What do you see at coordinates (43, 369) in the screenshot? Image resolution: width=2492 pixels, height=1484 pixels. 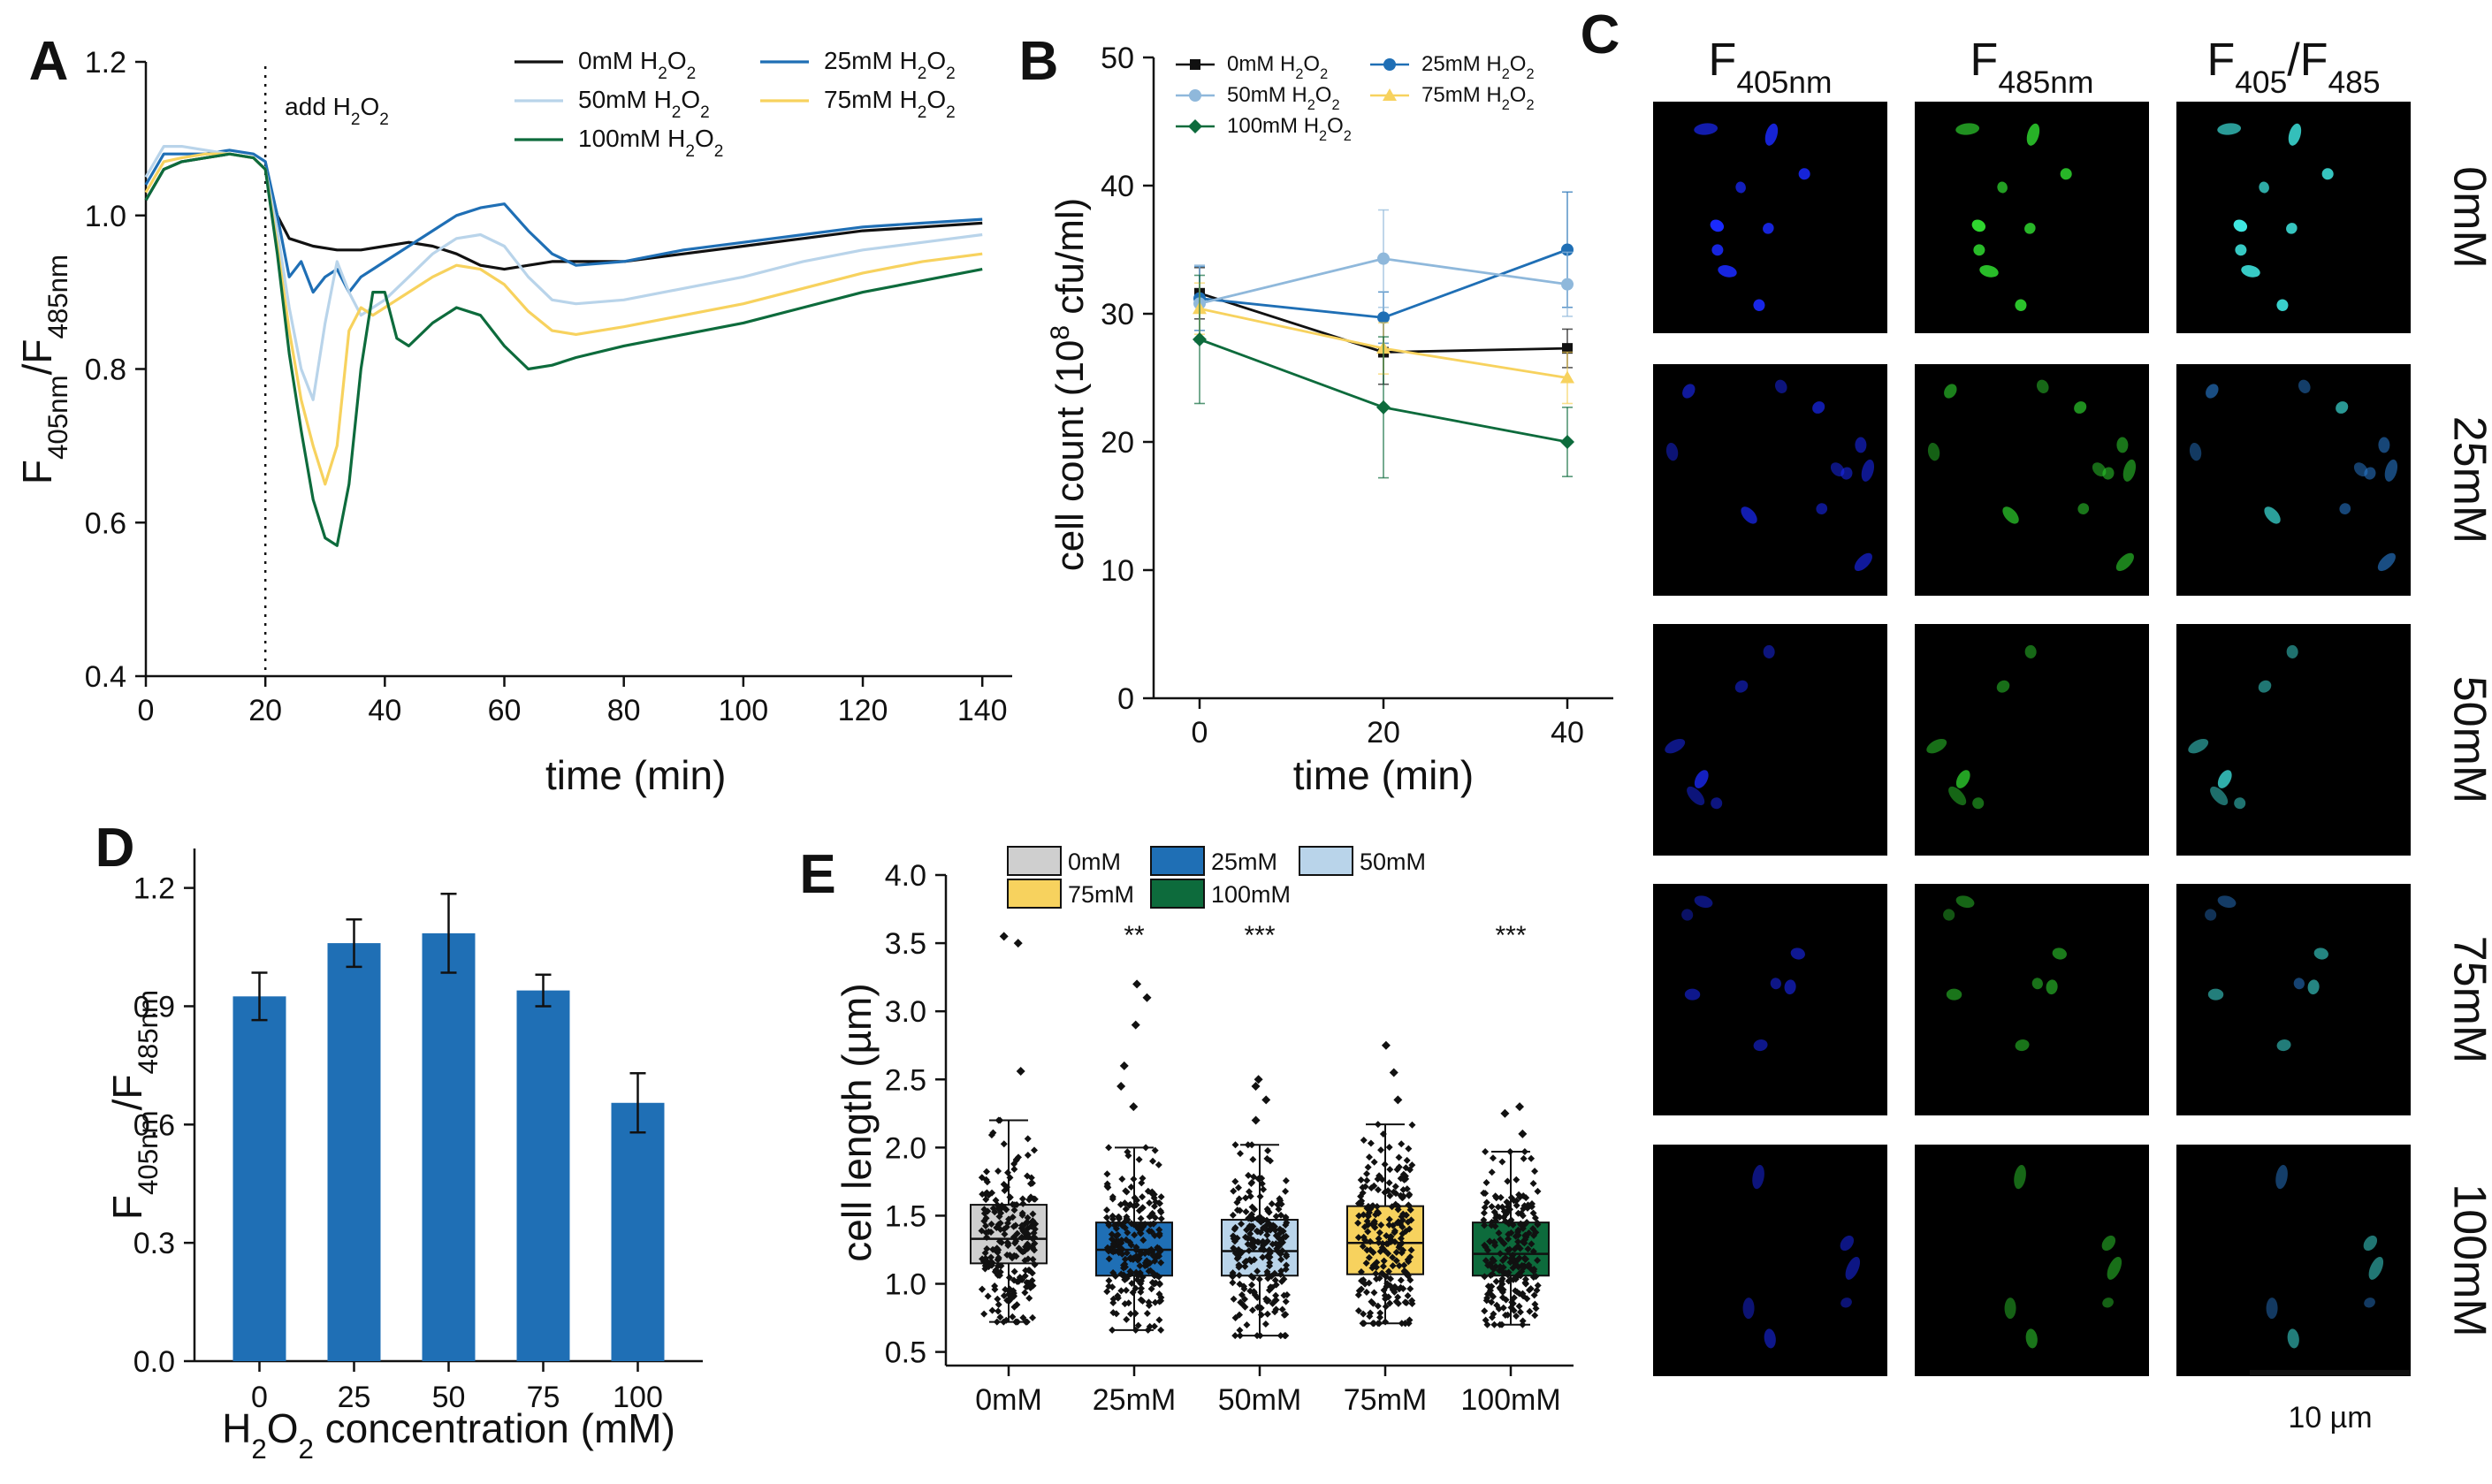 I see `y-axis-label-a: F405nm/F485nm` at bounding box center [43, 369].